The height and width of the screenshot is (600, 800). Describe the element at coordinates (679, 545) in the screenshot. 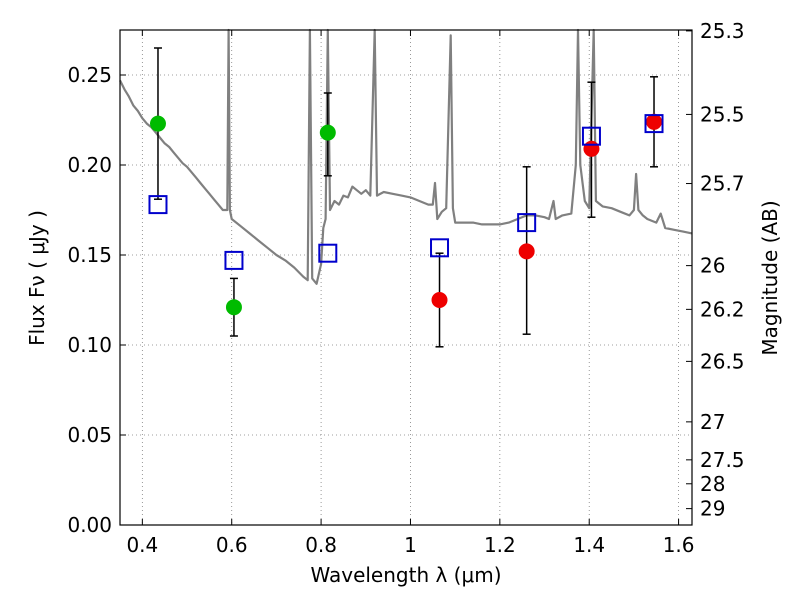

I see `x-tick-label: 1.6` at that location.